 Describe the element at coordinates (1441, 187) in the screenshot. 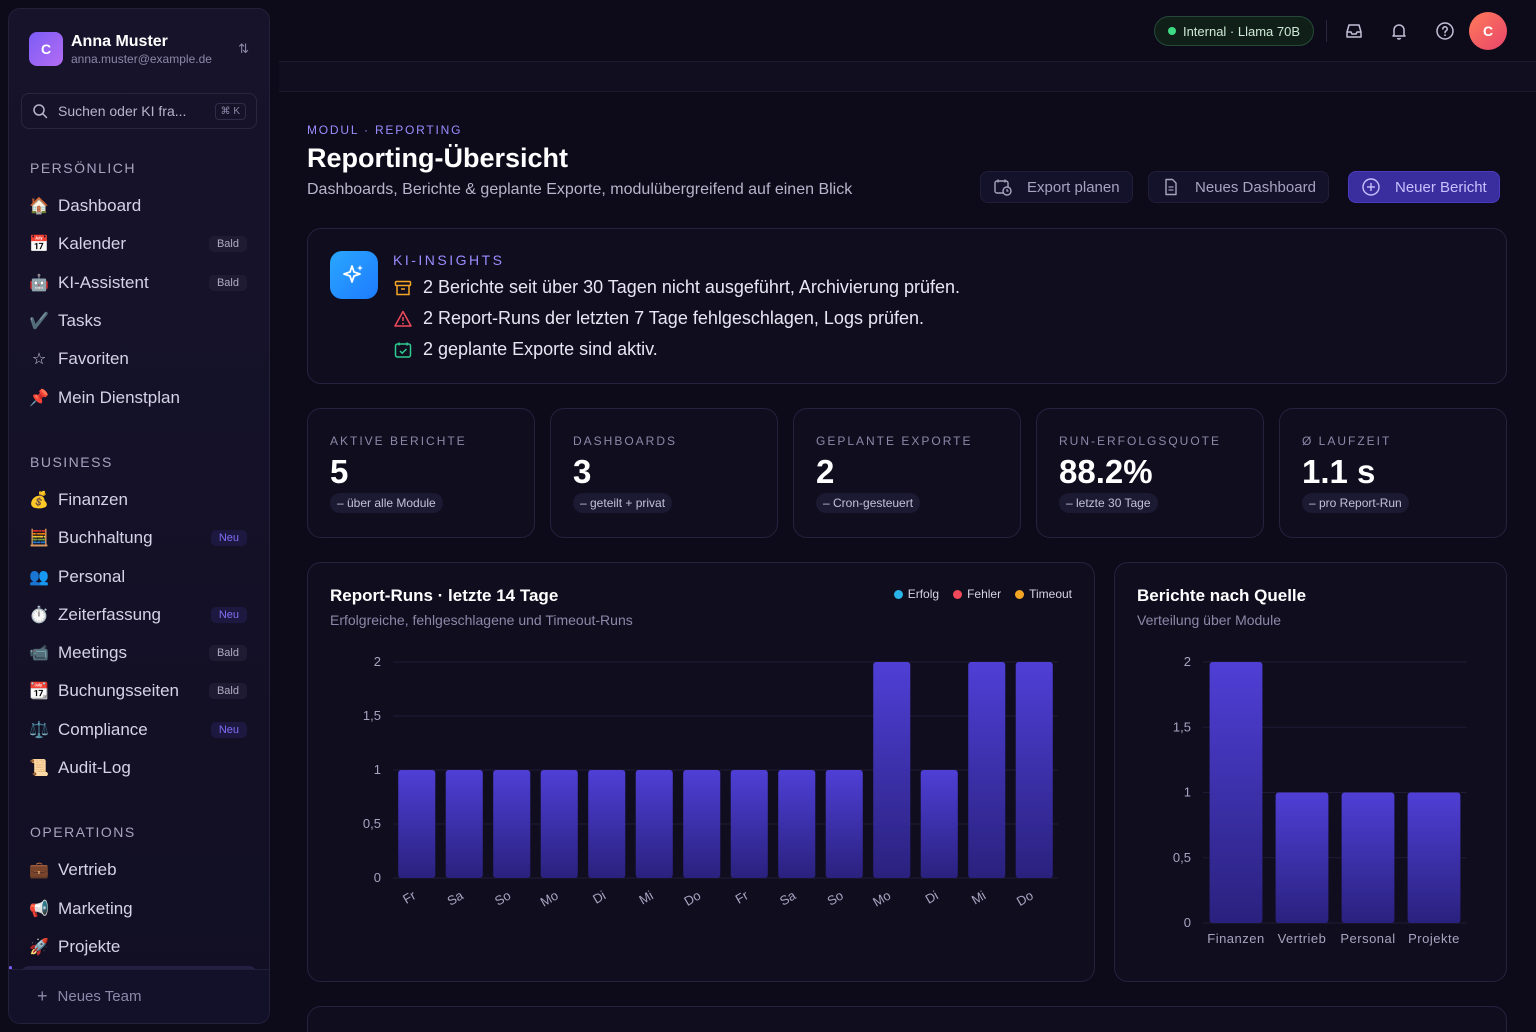

I see `new-report-label: Neuer Bericht` at that location.